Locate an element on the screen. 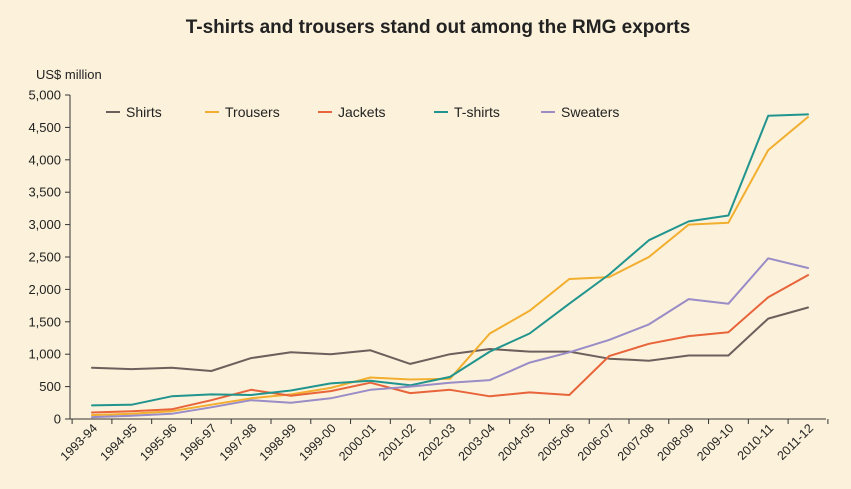  x-tick-label: 2004-05 is located at coordinates (516, 442).